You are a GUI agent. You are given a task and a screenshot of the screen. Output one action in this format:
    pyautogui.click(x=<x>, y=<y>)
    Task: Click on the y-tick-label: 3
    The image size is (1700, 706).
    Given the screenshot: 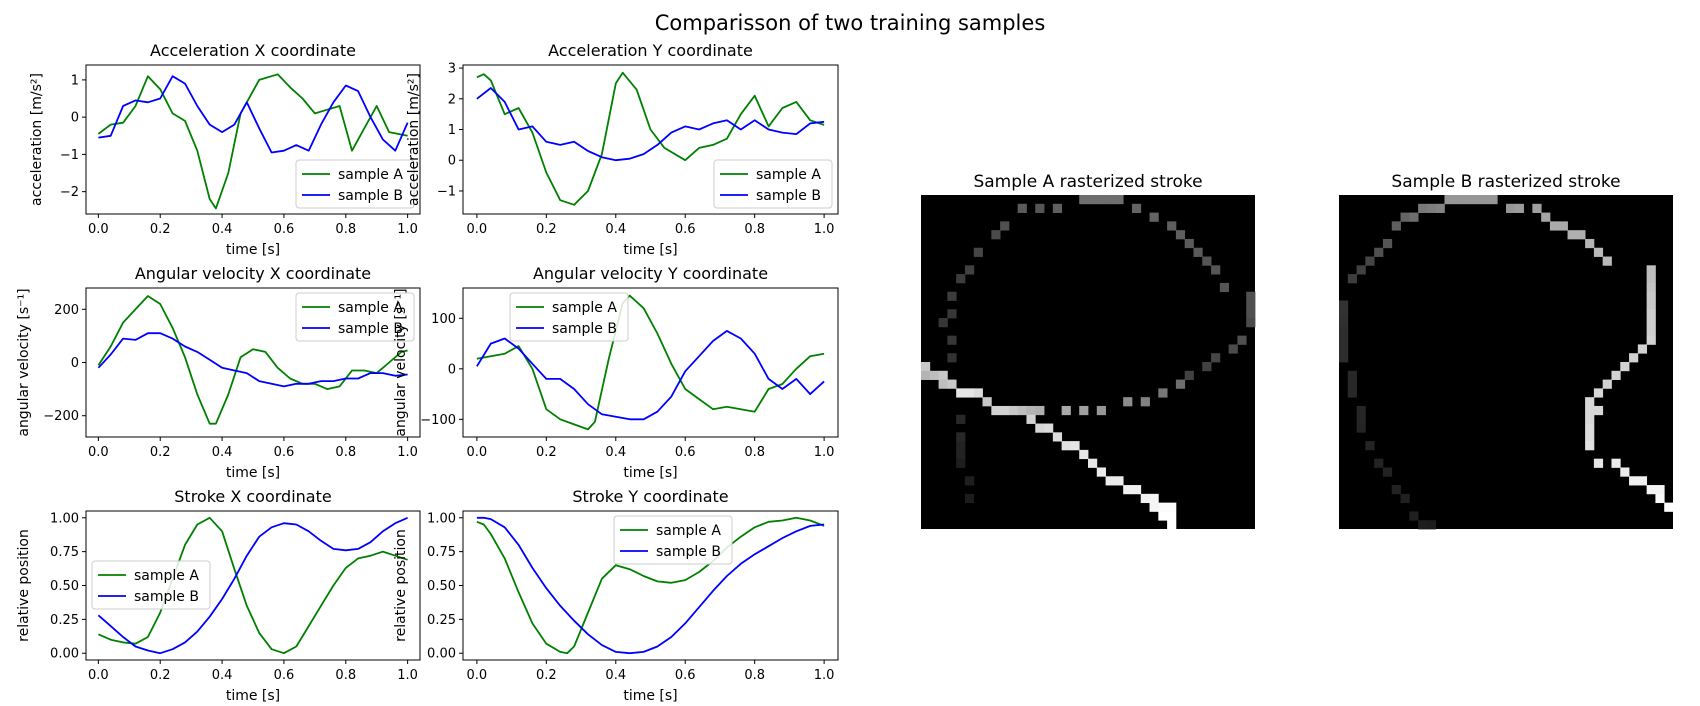 What is the action you would take?
    pyautogui.click(x=452, y=69)
    